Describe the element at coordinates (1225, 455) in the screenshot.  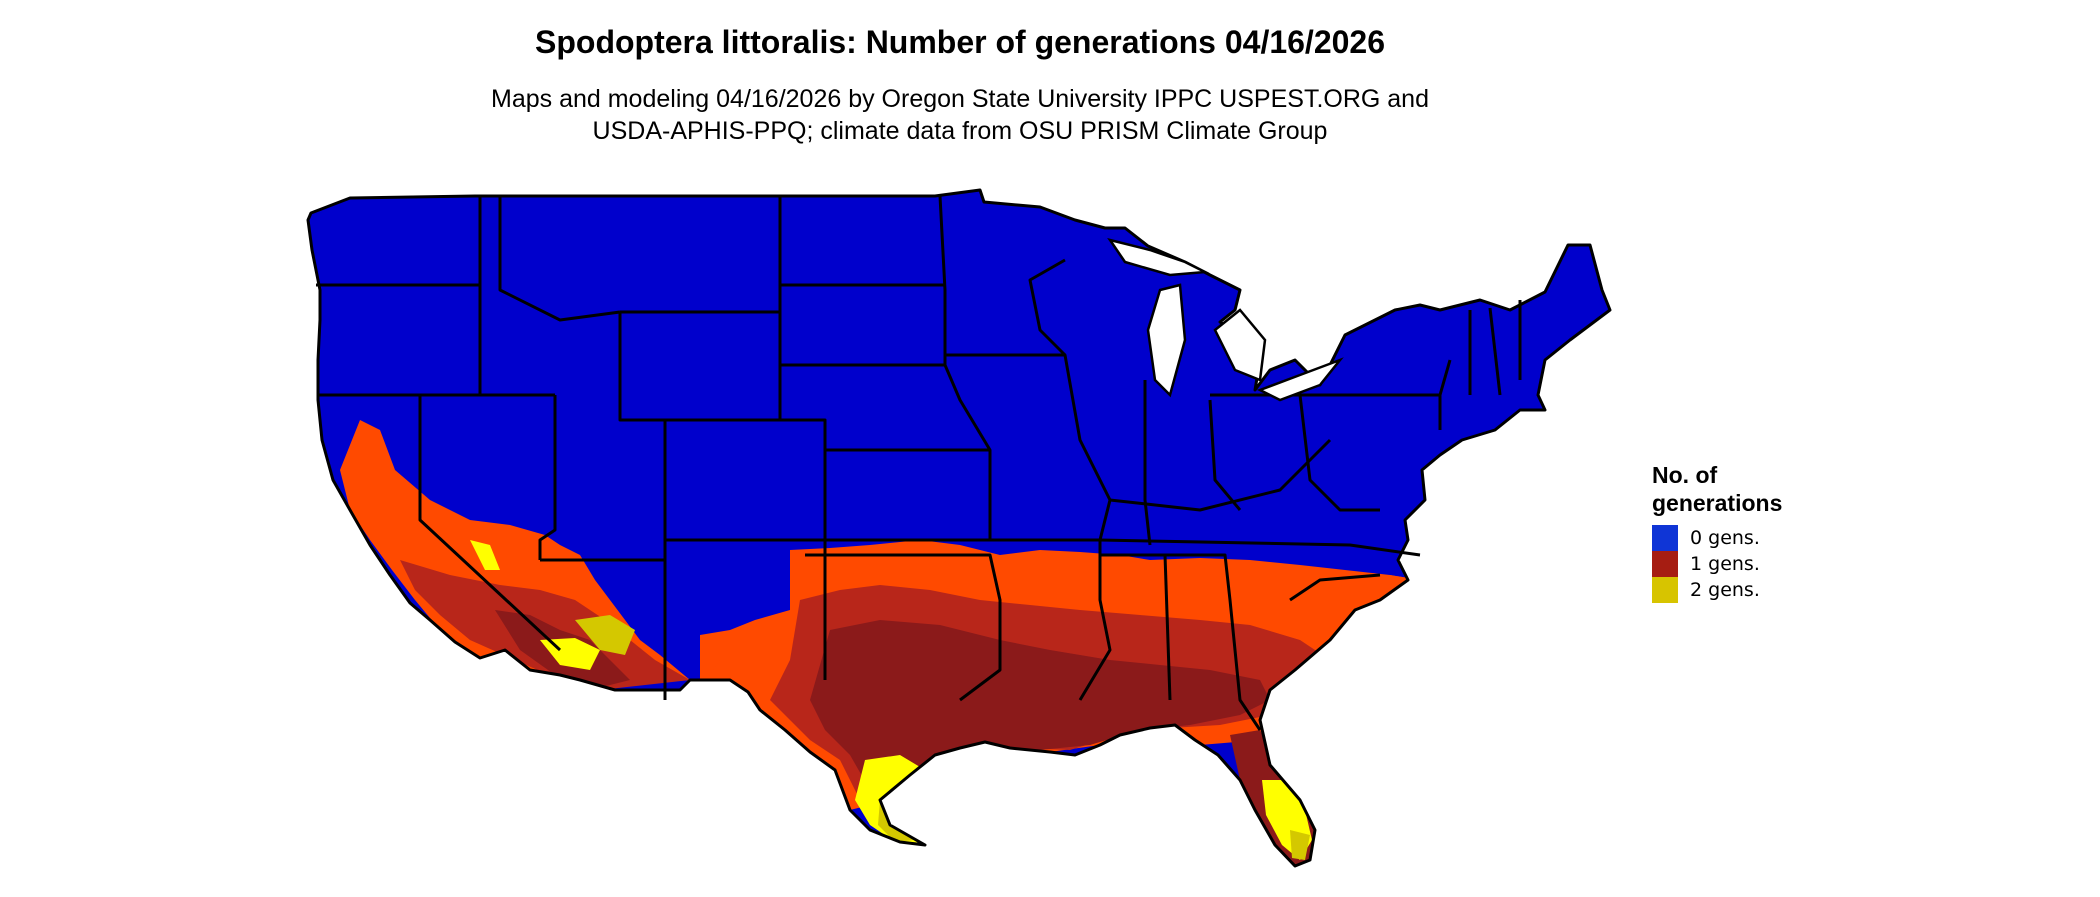
I see `border-in-oh` at that location.